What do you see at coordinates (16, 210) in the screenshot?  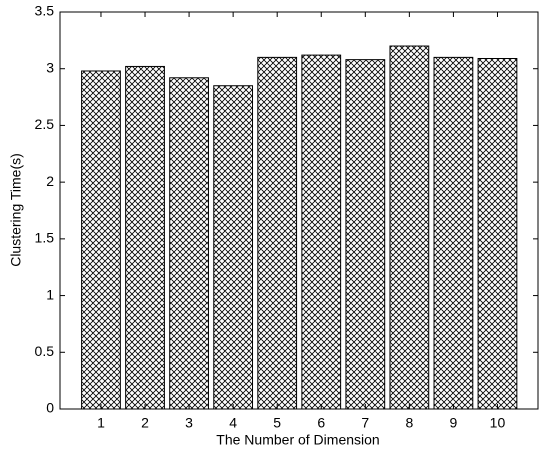 I see `y-axis-label: Clustering Time(s)` at bounding box center [16, 210].